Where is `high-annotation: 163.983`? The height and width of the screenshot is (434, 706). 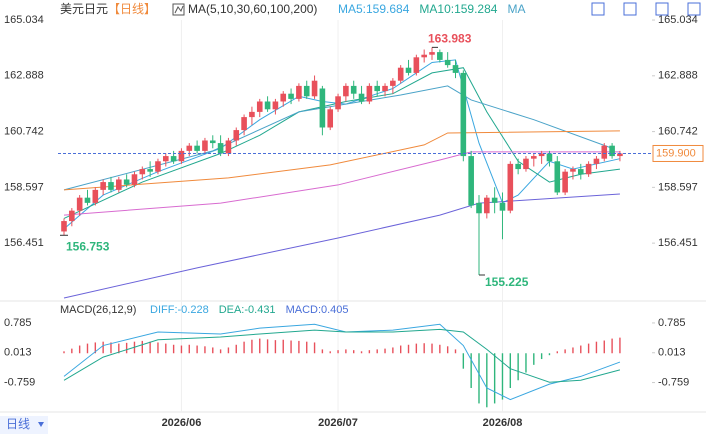 high-annotation: 163.983 is located at coordinates (450, 39).